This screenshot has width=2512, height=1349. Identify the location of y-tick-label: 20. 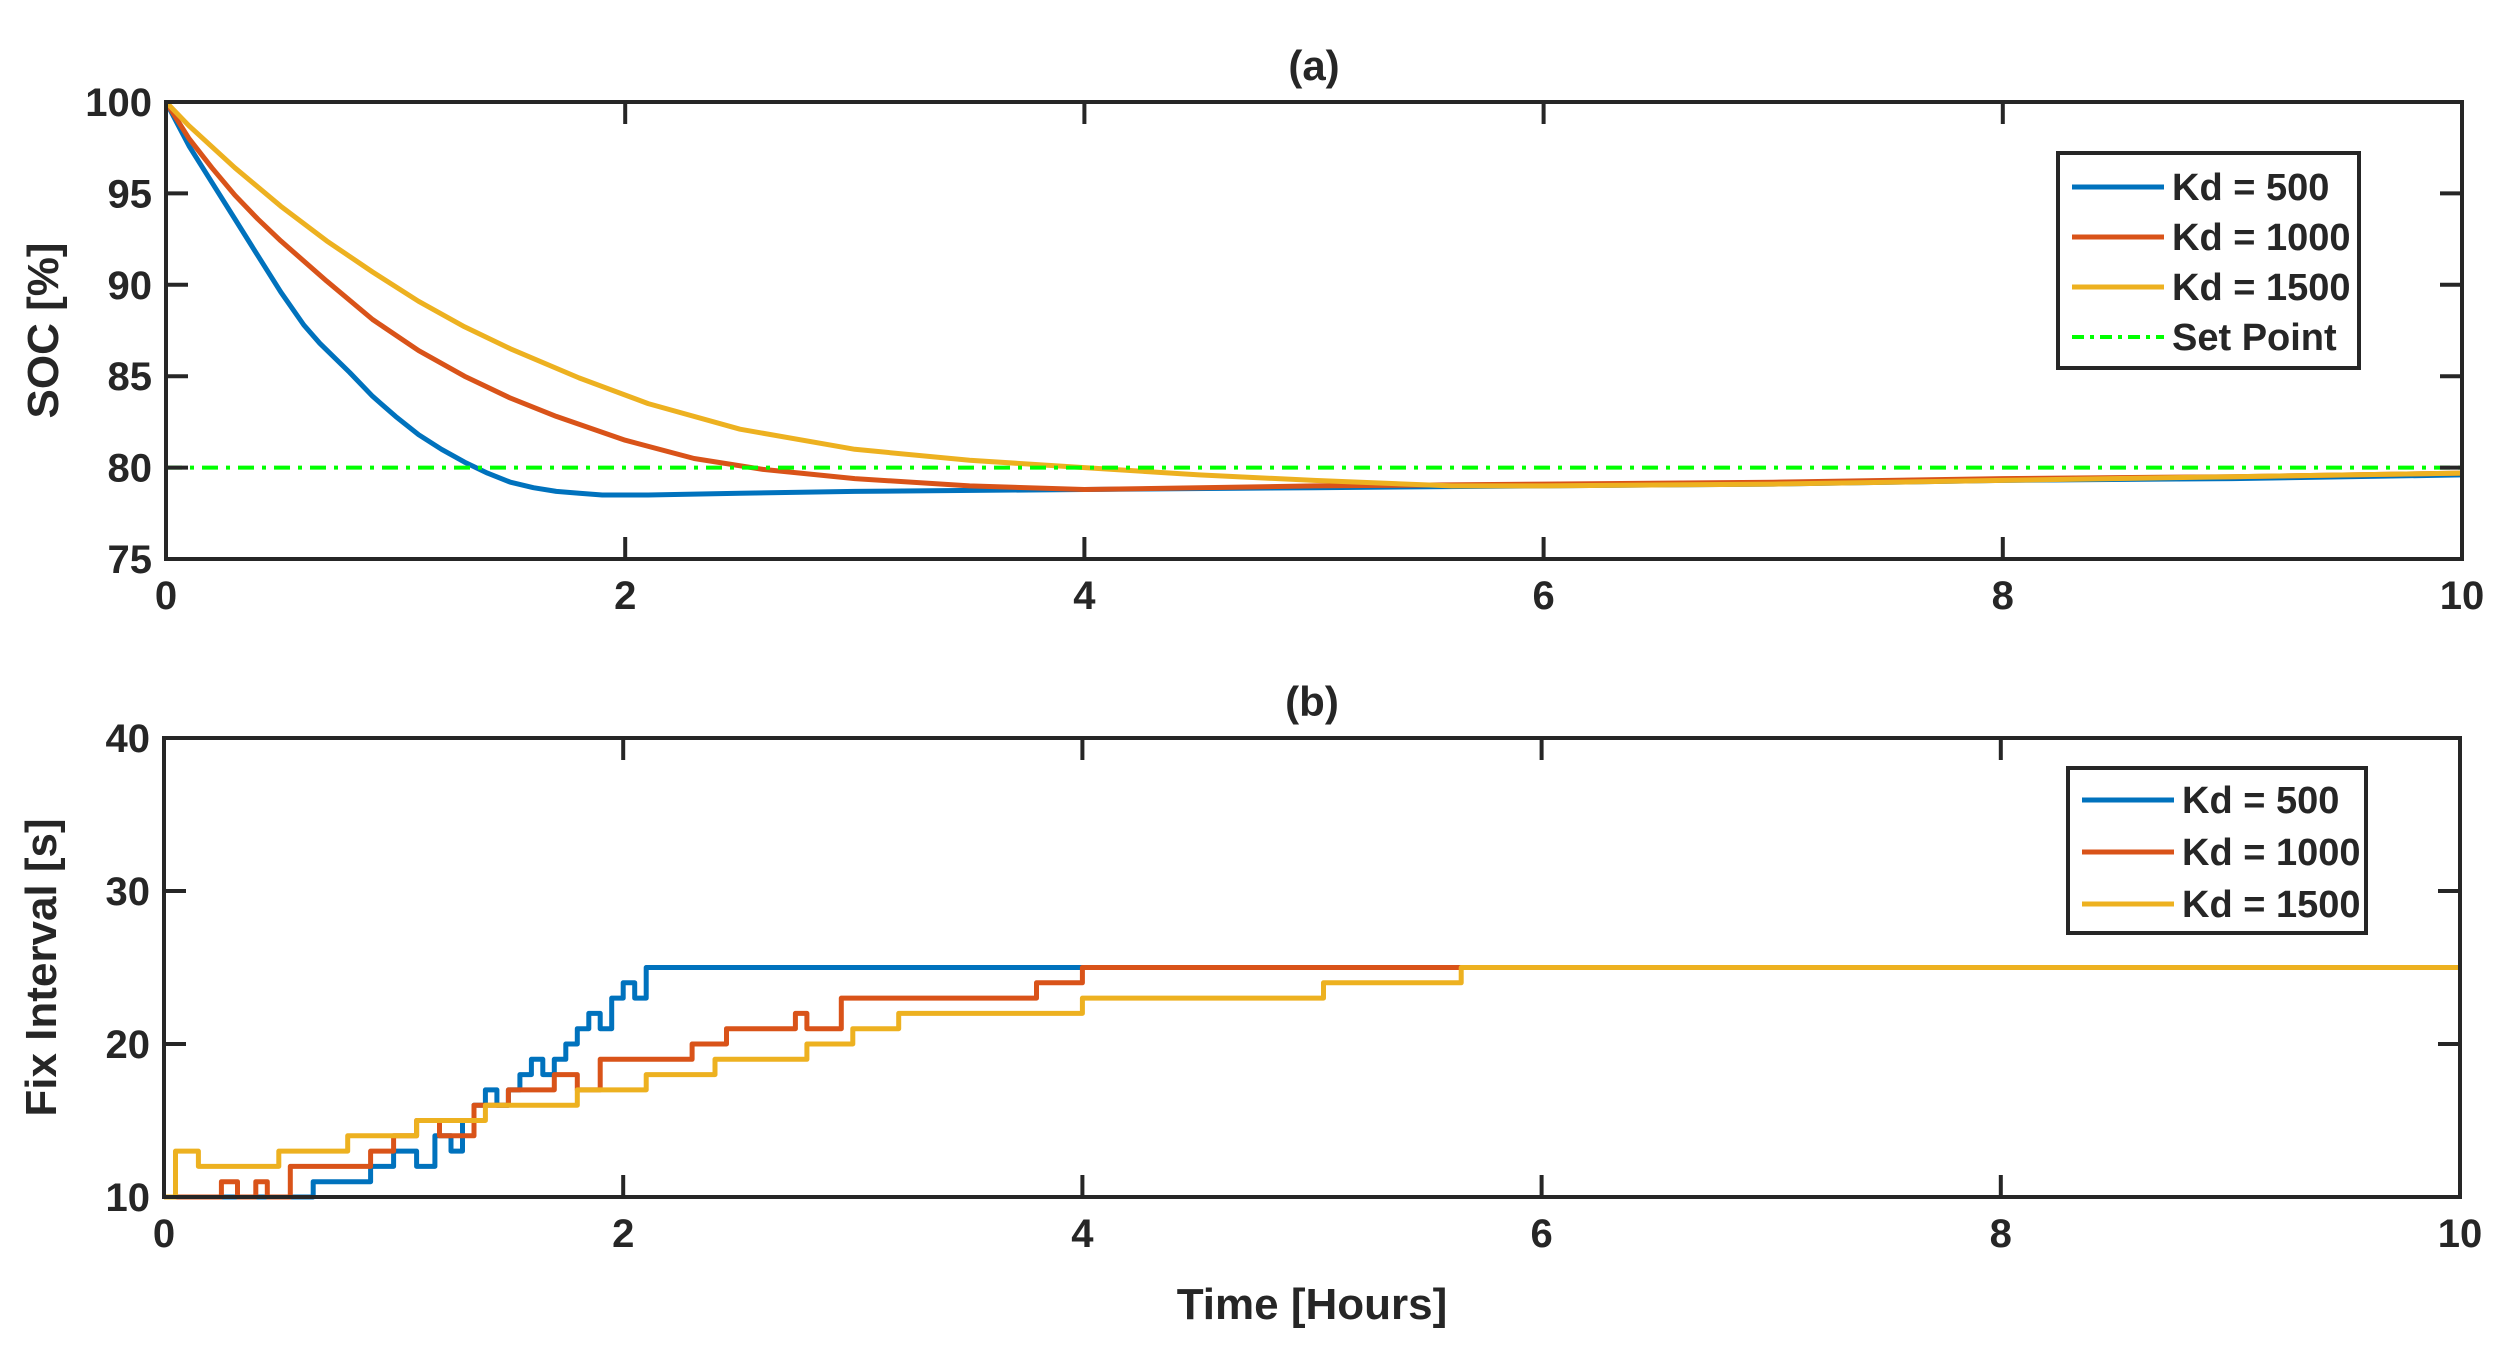
(128, 1045).